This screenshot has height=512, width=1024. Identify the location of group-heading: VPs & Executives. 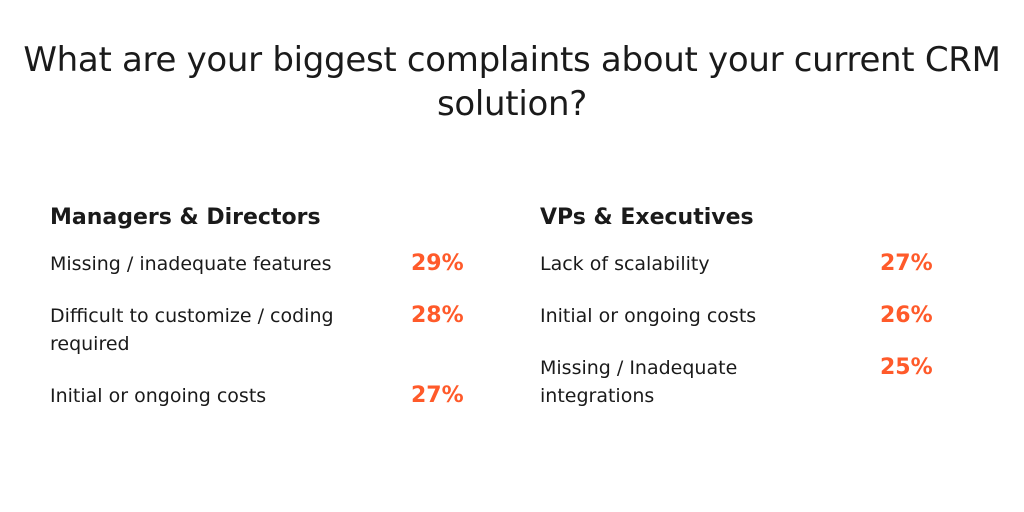
(647, 217).